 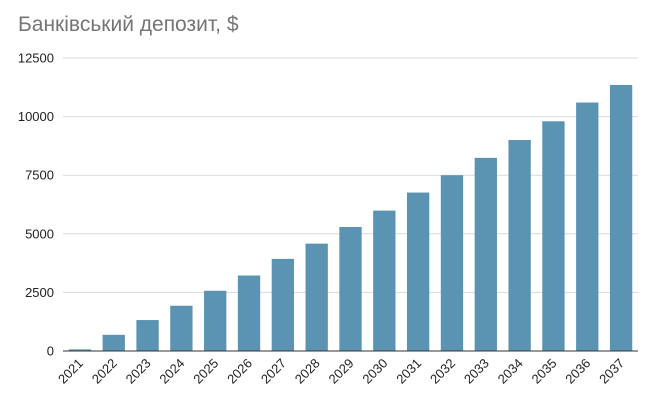 I want to click on x-tick-label: 2023, so click(x=138, y=371).